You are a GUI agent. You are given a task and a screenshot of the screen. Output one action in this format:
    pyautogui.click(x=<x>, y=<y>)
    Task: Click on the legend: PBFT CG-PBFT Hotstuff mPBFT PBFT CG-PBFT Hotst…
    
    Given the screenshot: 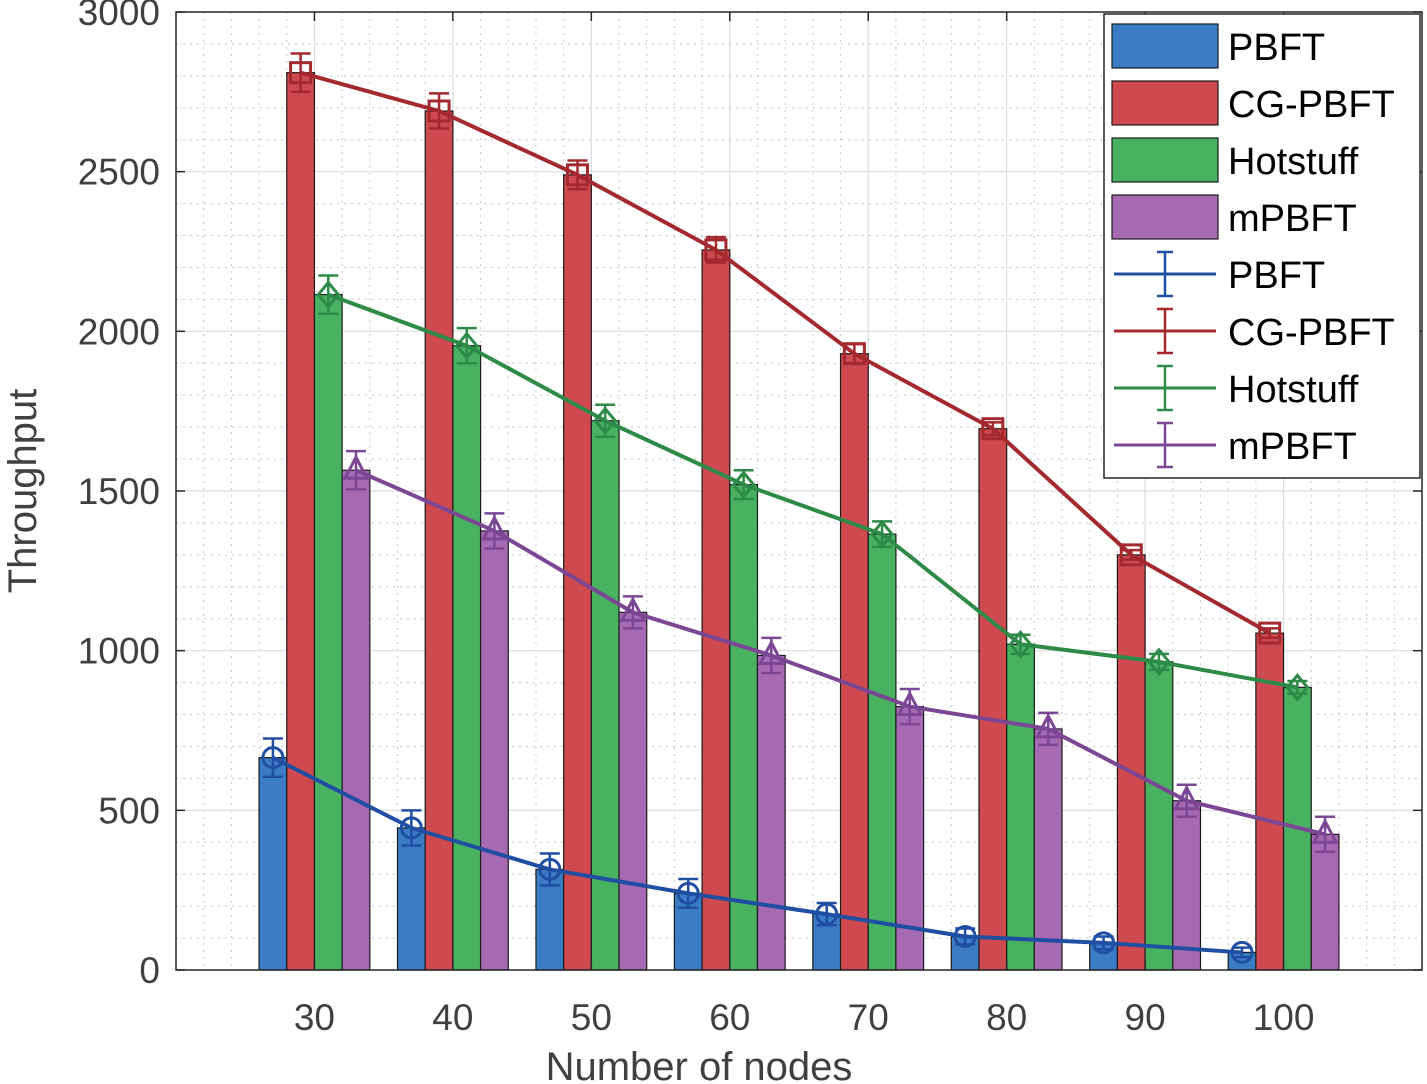 What is the action you would take?
    pyautogui.click(x=1262, y=246)
    